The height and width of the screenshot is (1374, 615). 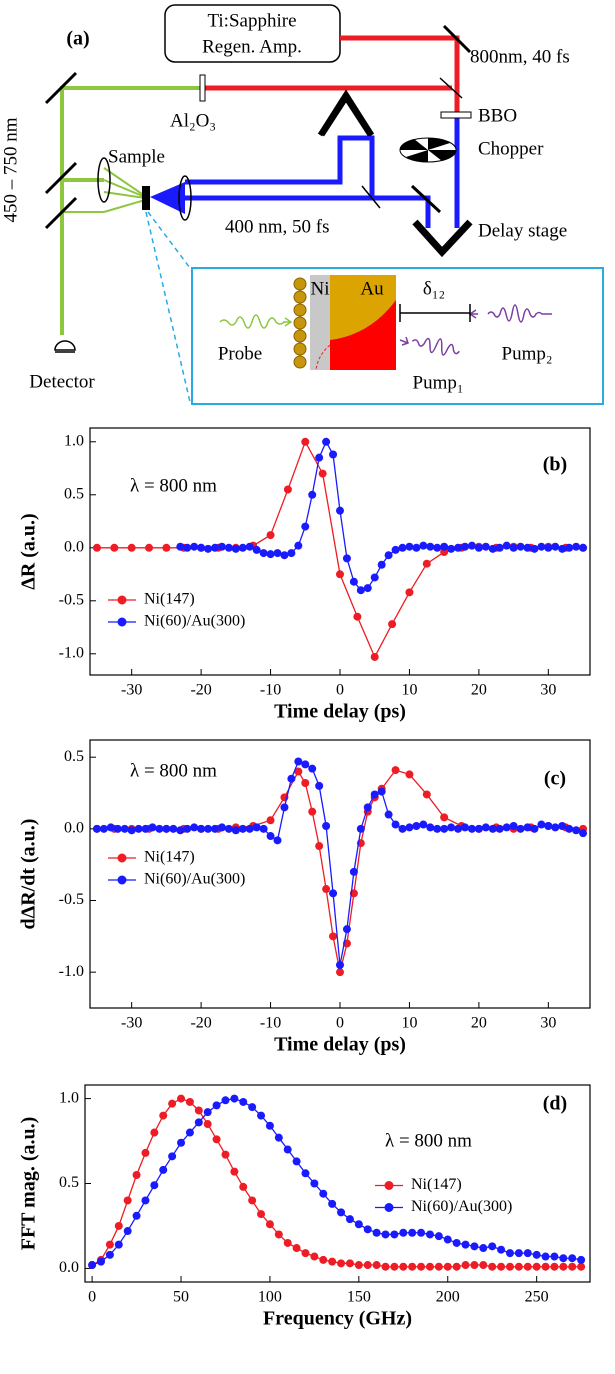 What do you see at coordinates (29, 1184) in the screenshot?
I see `y-axis-label: FFT mag. (a.u.)` at bounding box center [29, 1184].